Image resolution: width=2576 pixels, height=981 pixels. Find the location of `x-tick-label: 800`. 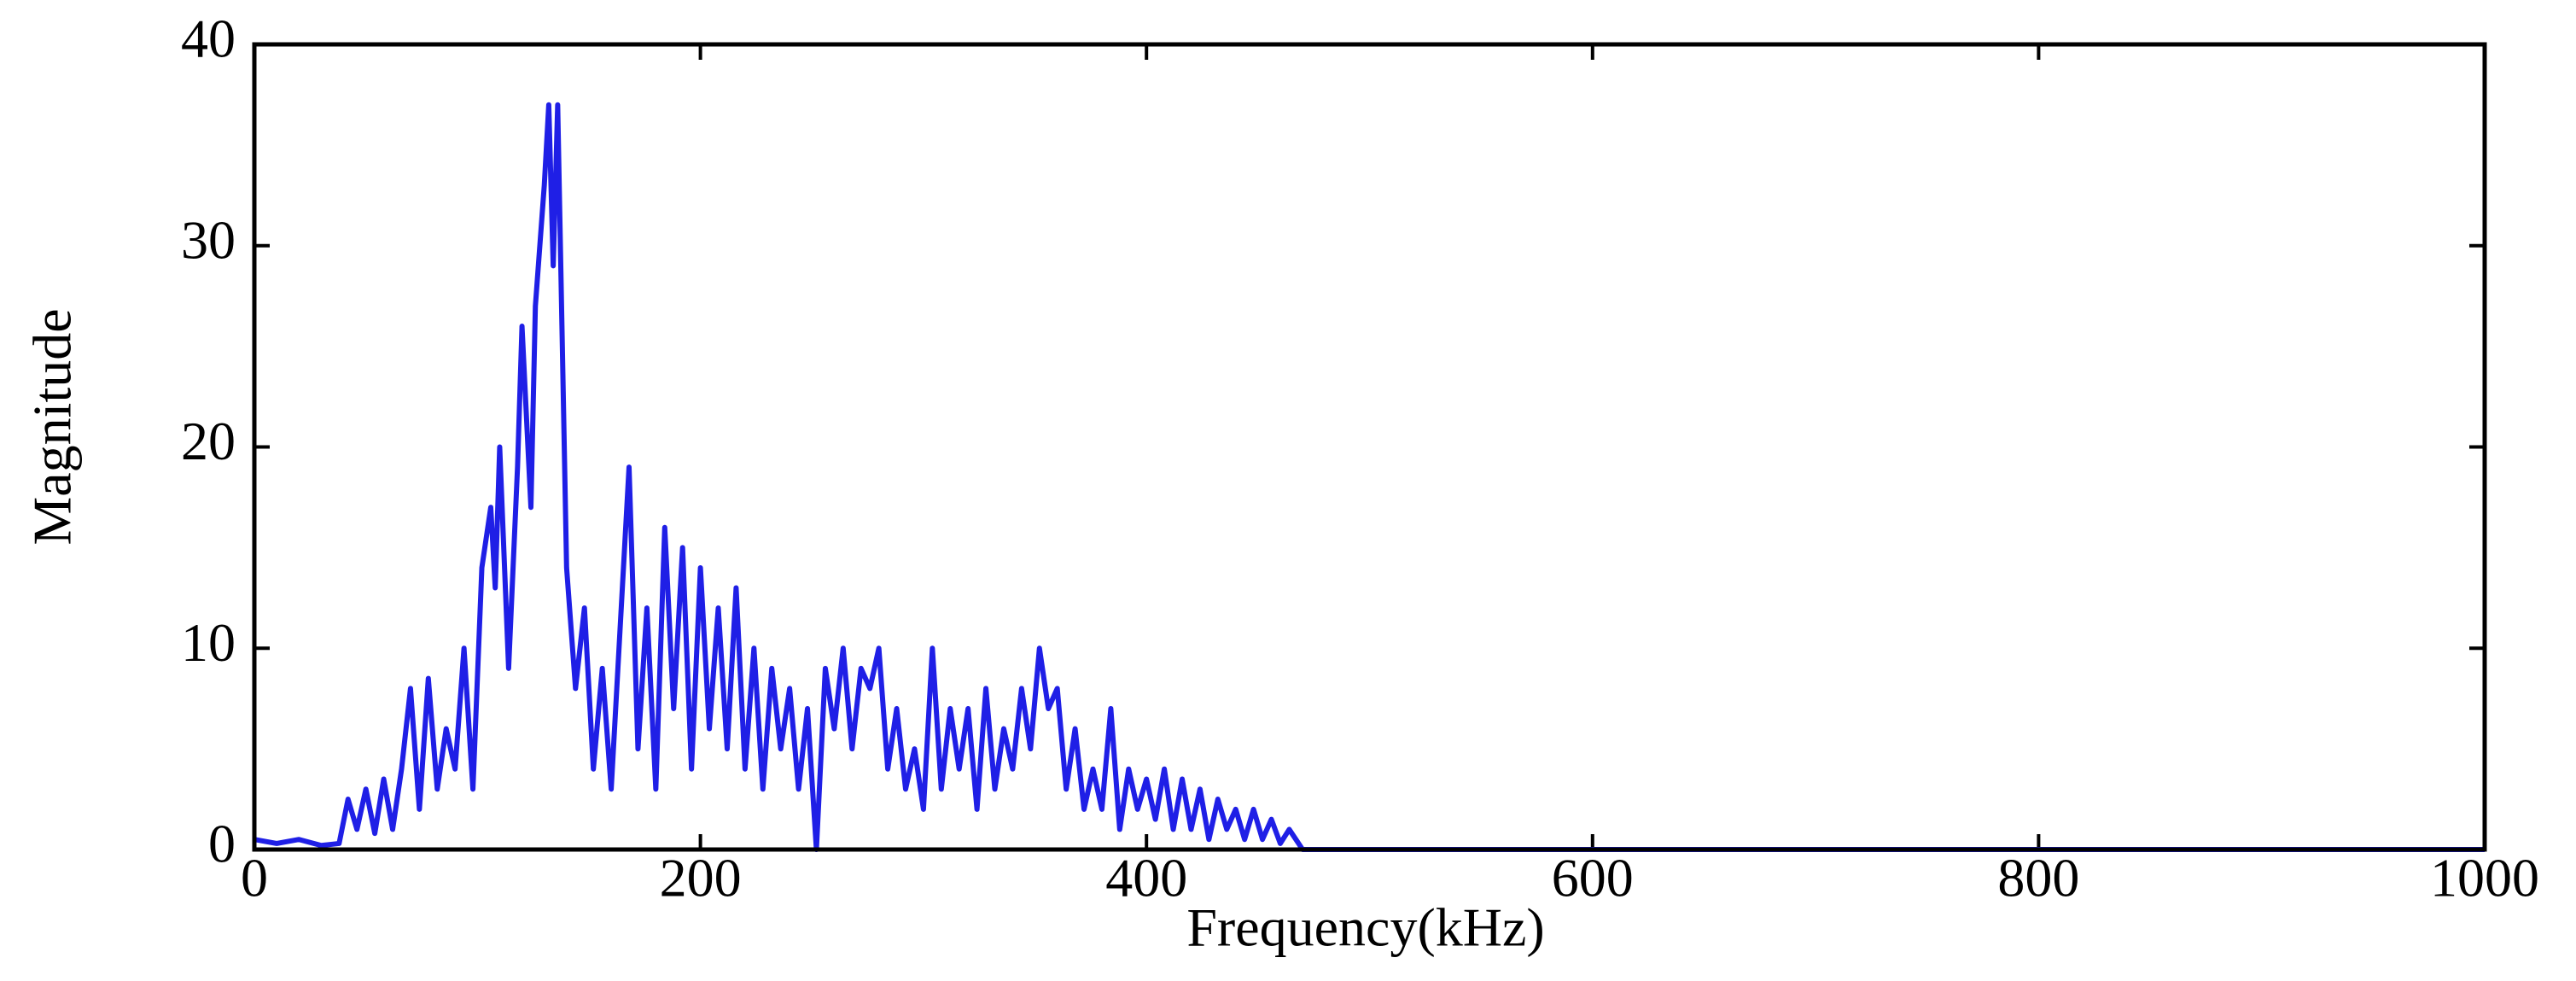

x-tick-label: 800 is located at coordinates (2038, 878).